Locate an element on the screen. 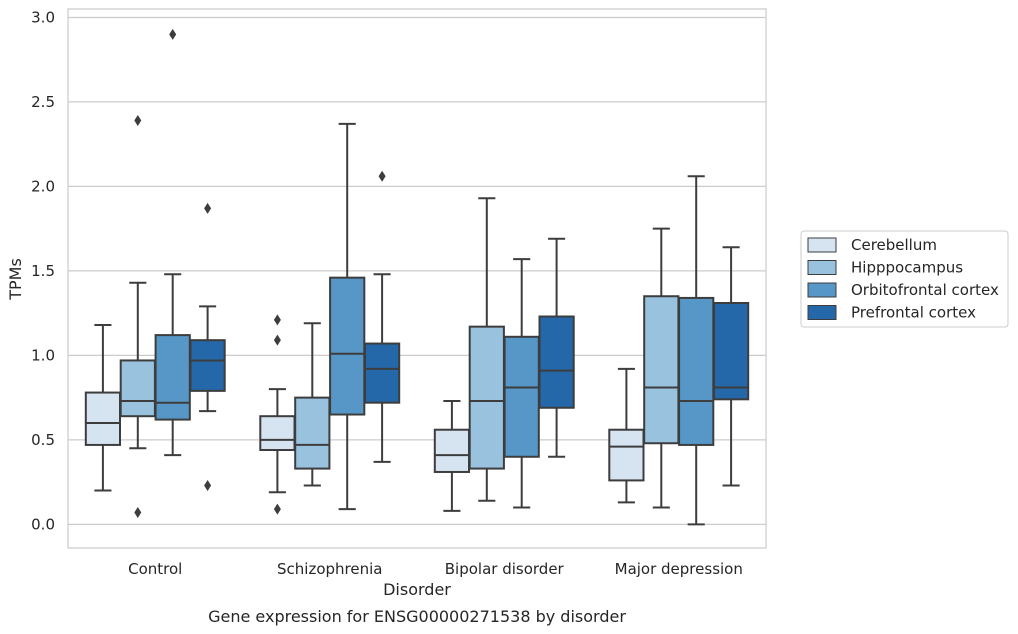 This screenshot has height=634, width=1018. y-tick-label: 3.0 is located at coordinates (43, 17).